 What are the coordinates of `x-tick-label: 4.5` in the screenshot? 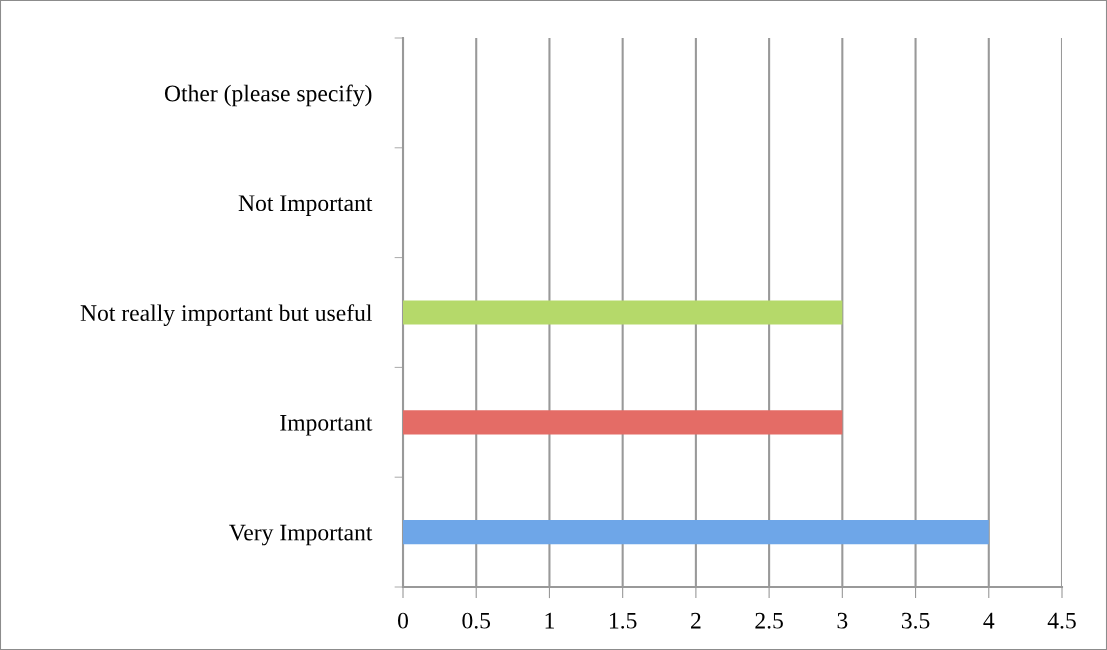 It's located at (1061, 620).